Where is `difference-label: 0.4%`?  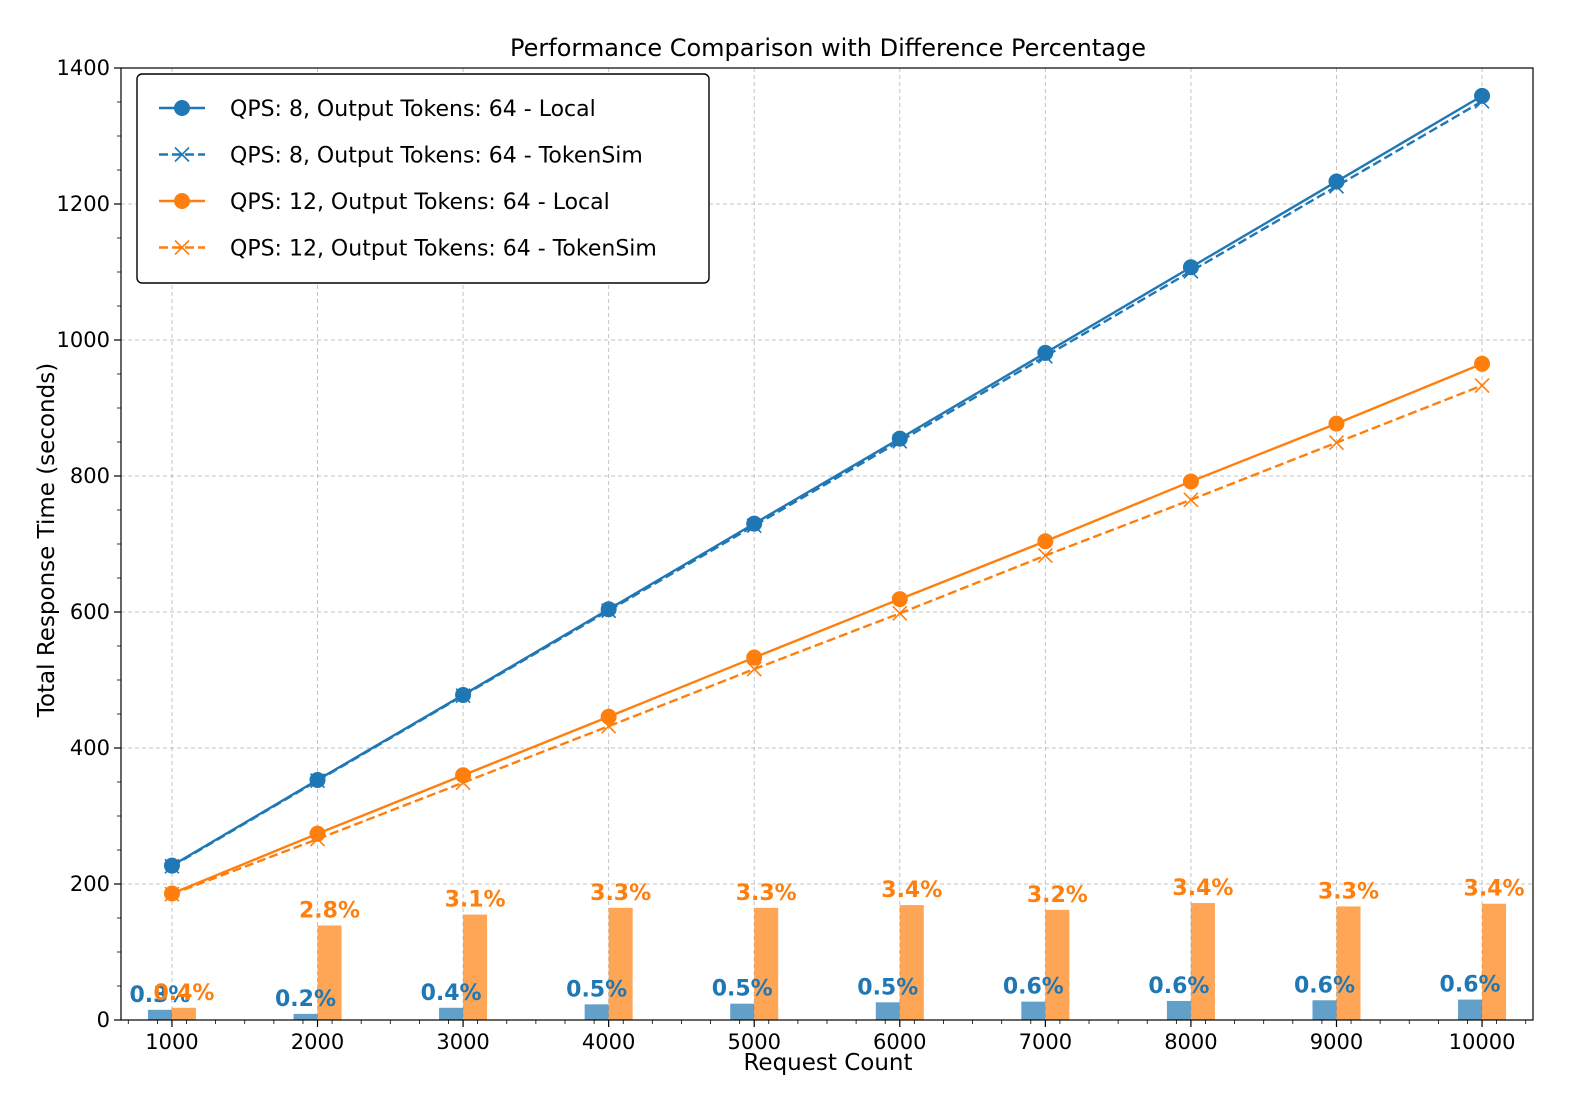 difference-label: 0.4% is located at coordinates (183, 993).